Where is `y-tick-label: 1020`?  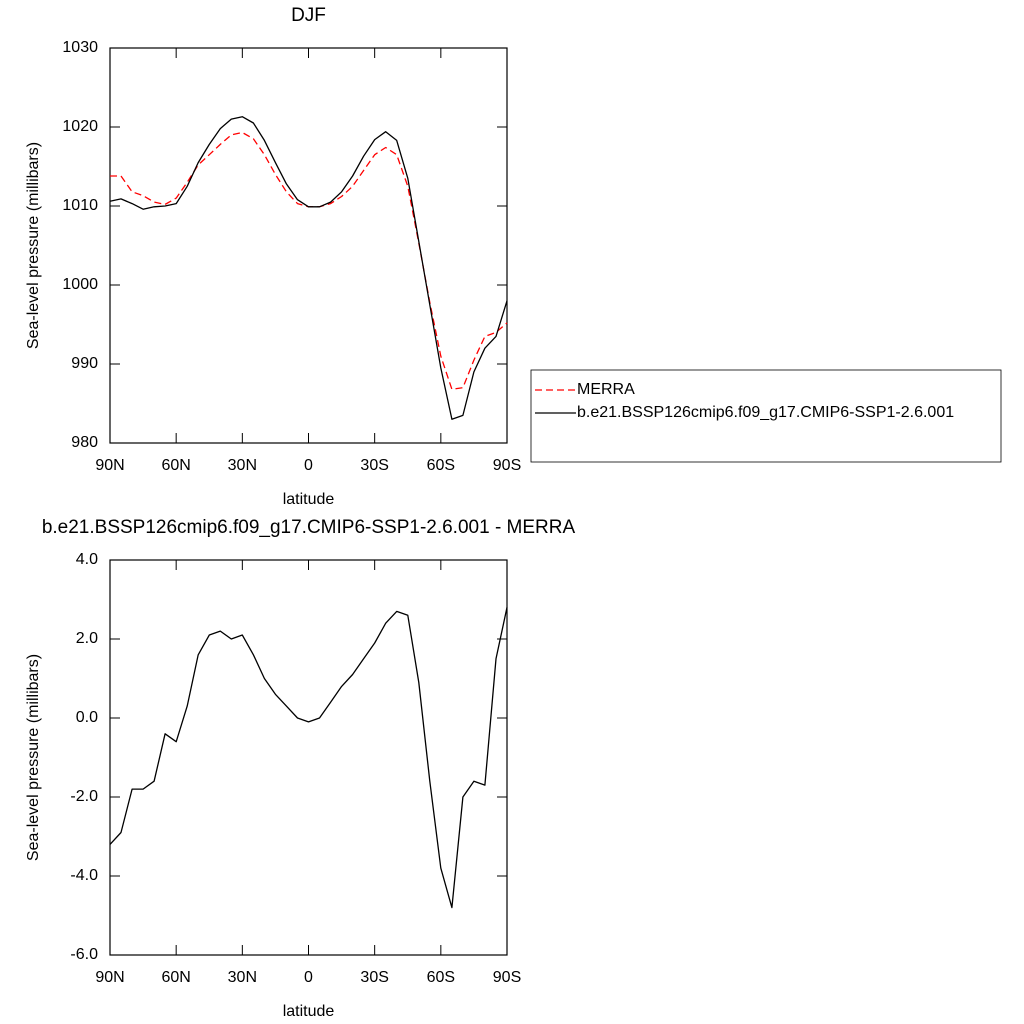 y-tick-label: 1020 is located at coordinates (80, 126).